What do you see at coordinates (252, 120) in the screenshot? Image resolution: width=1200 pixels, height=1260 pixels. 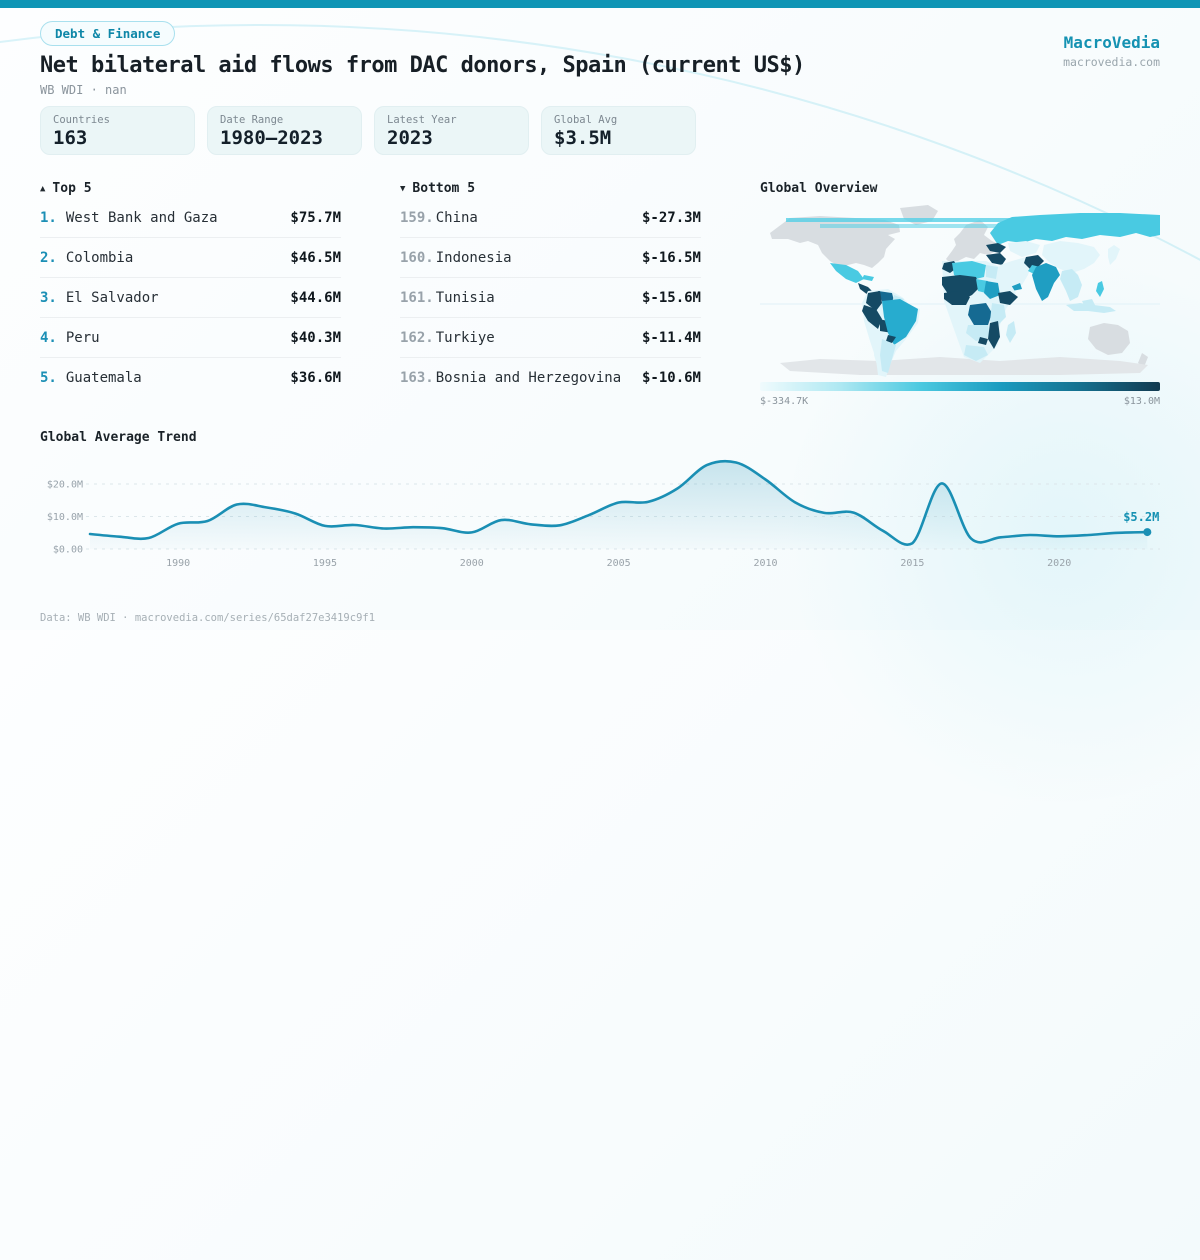 I see `stat-label: Date Range` at bounding box center [252, 120].